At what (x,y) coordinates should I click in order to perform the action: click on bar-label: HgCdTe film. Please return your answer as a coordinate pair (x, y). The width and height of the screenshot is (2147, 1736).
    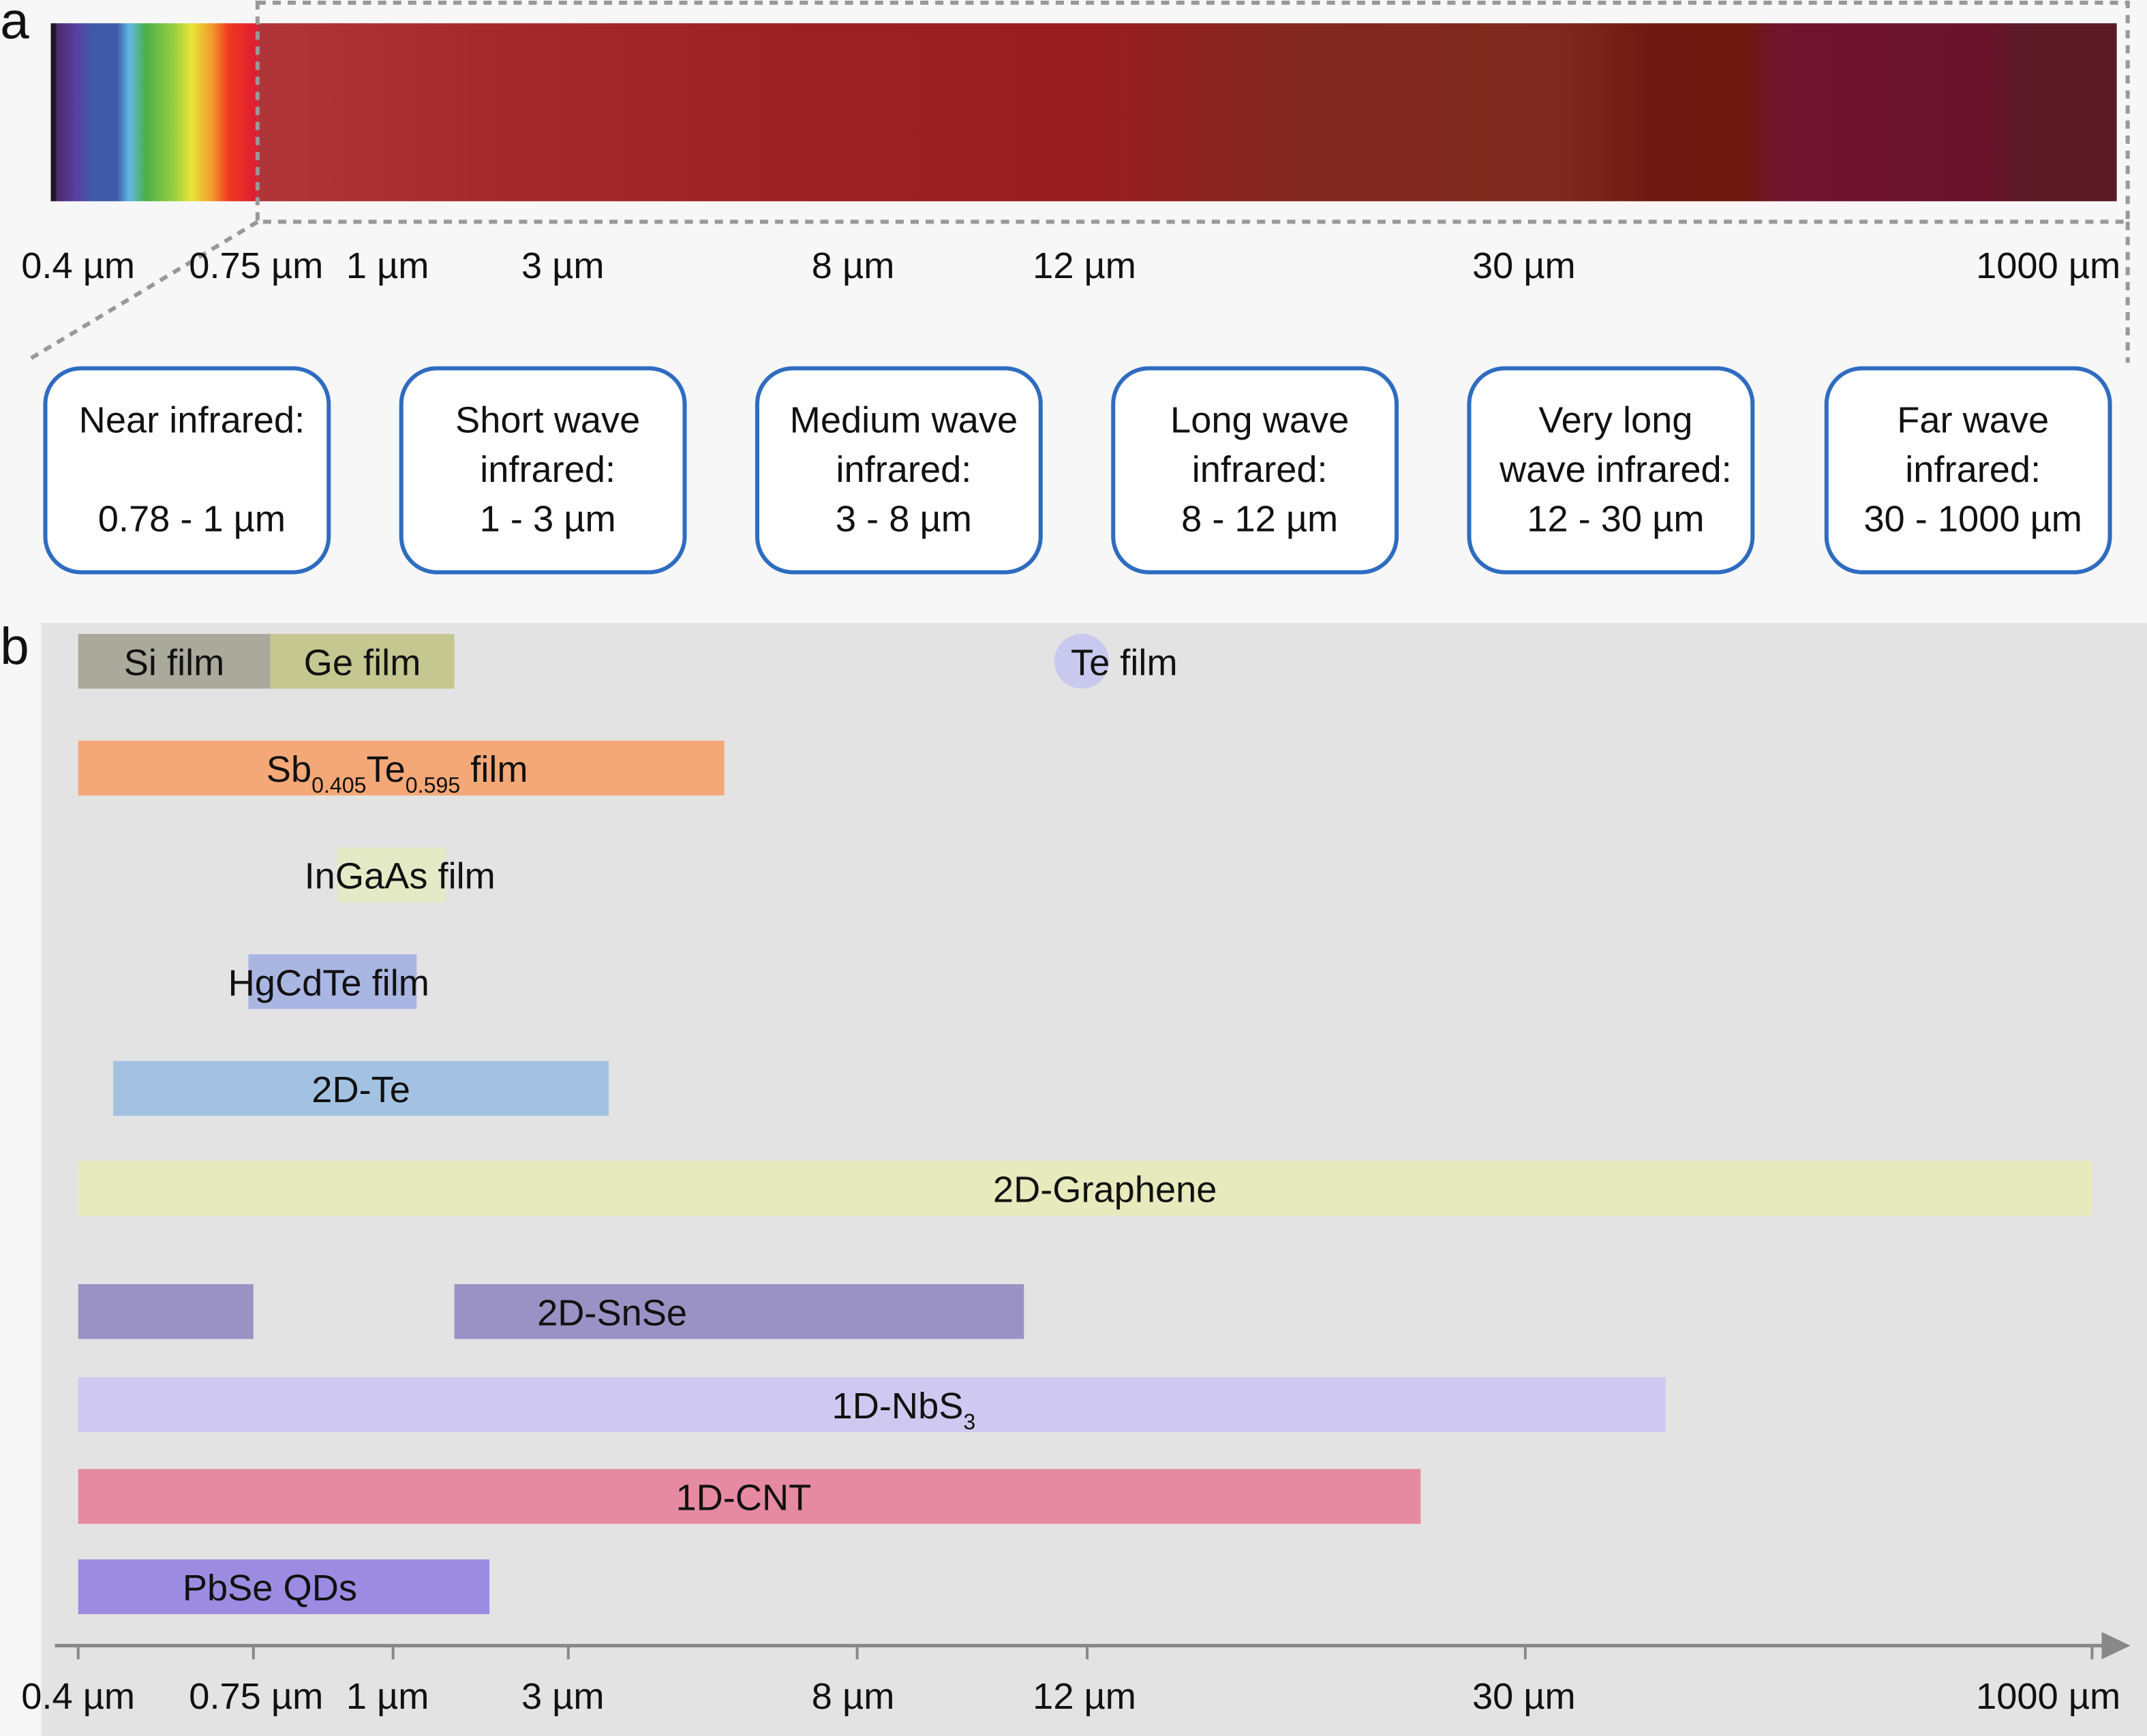
    Looking at the image, I should click on (328, 982).